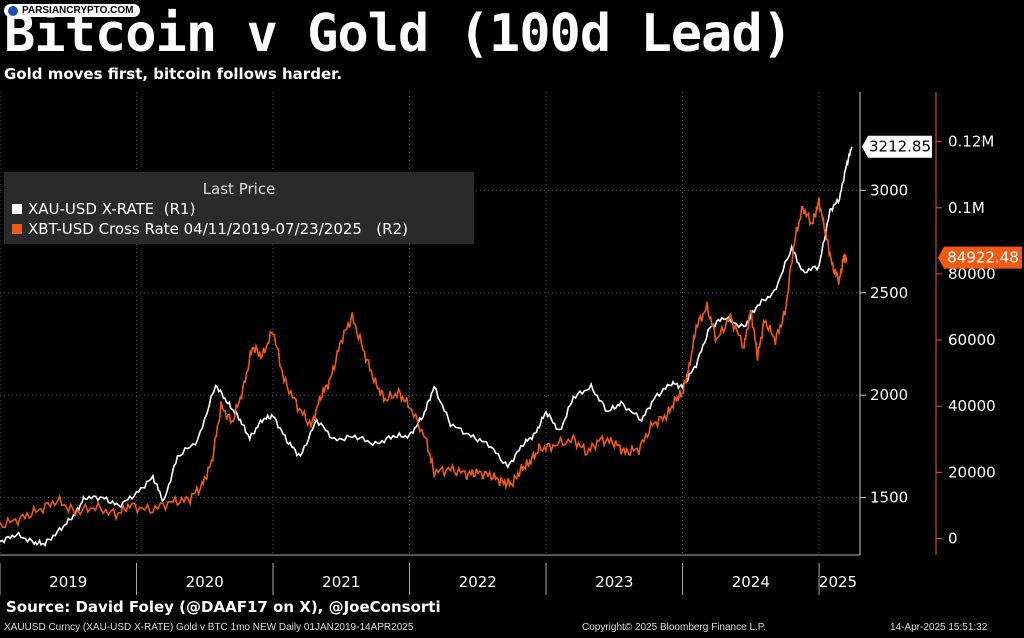  Describe the element at coordinates (953, 538) in the screenshot. I see `y-right-tick-label: 0` at that location.